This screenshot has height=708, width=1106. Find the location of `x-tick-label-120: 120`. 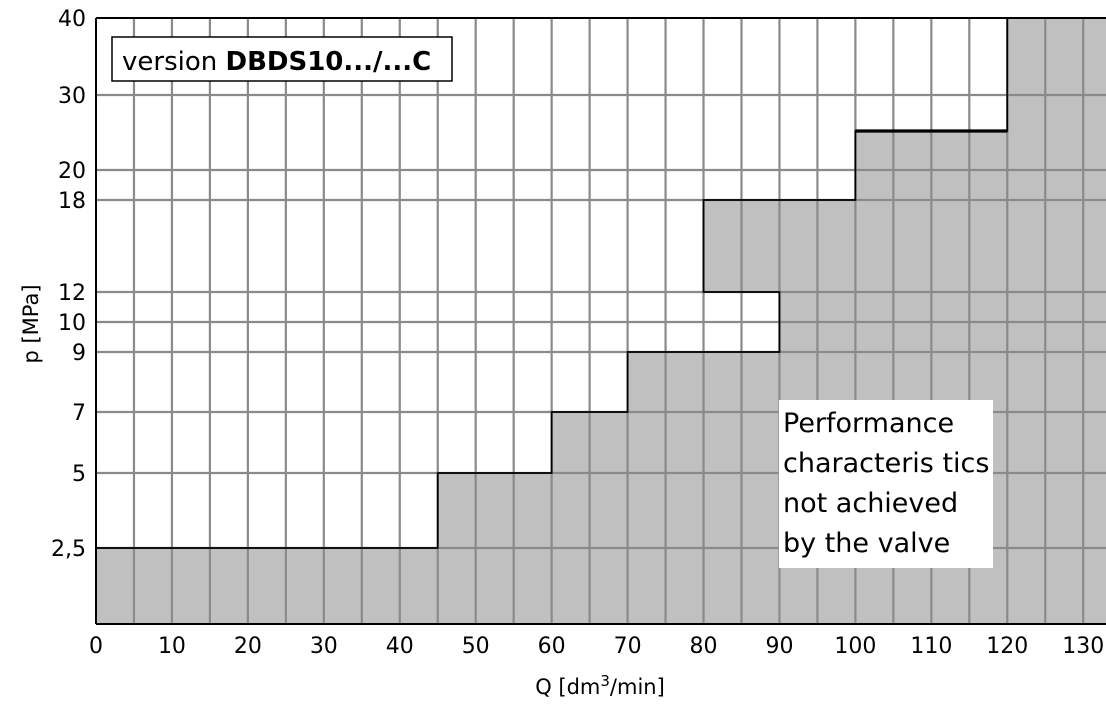

x-tick-label-120: 120 is located at coordinates (1007, 646).